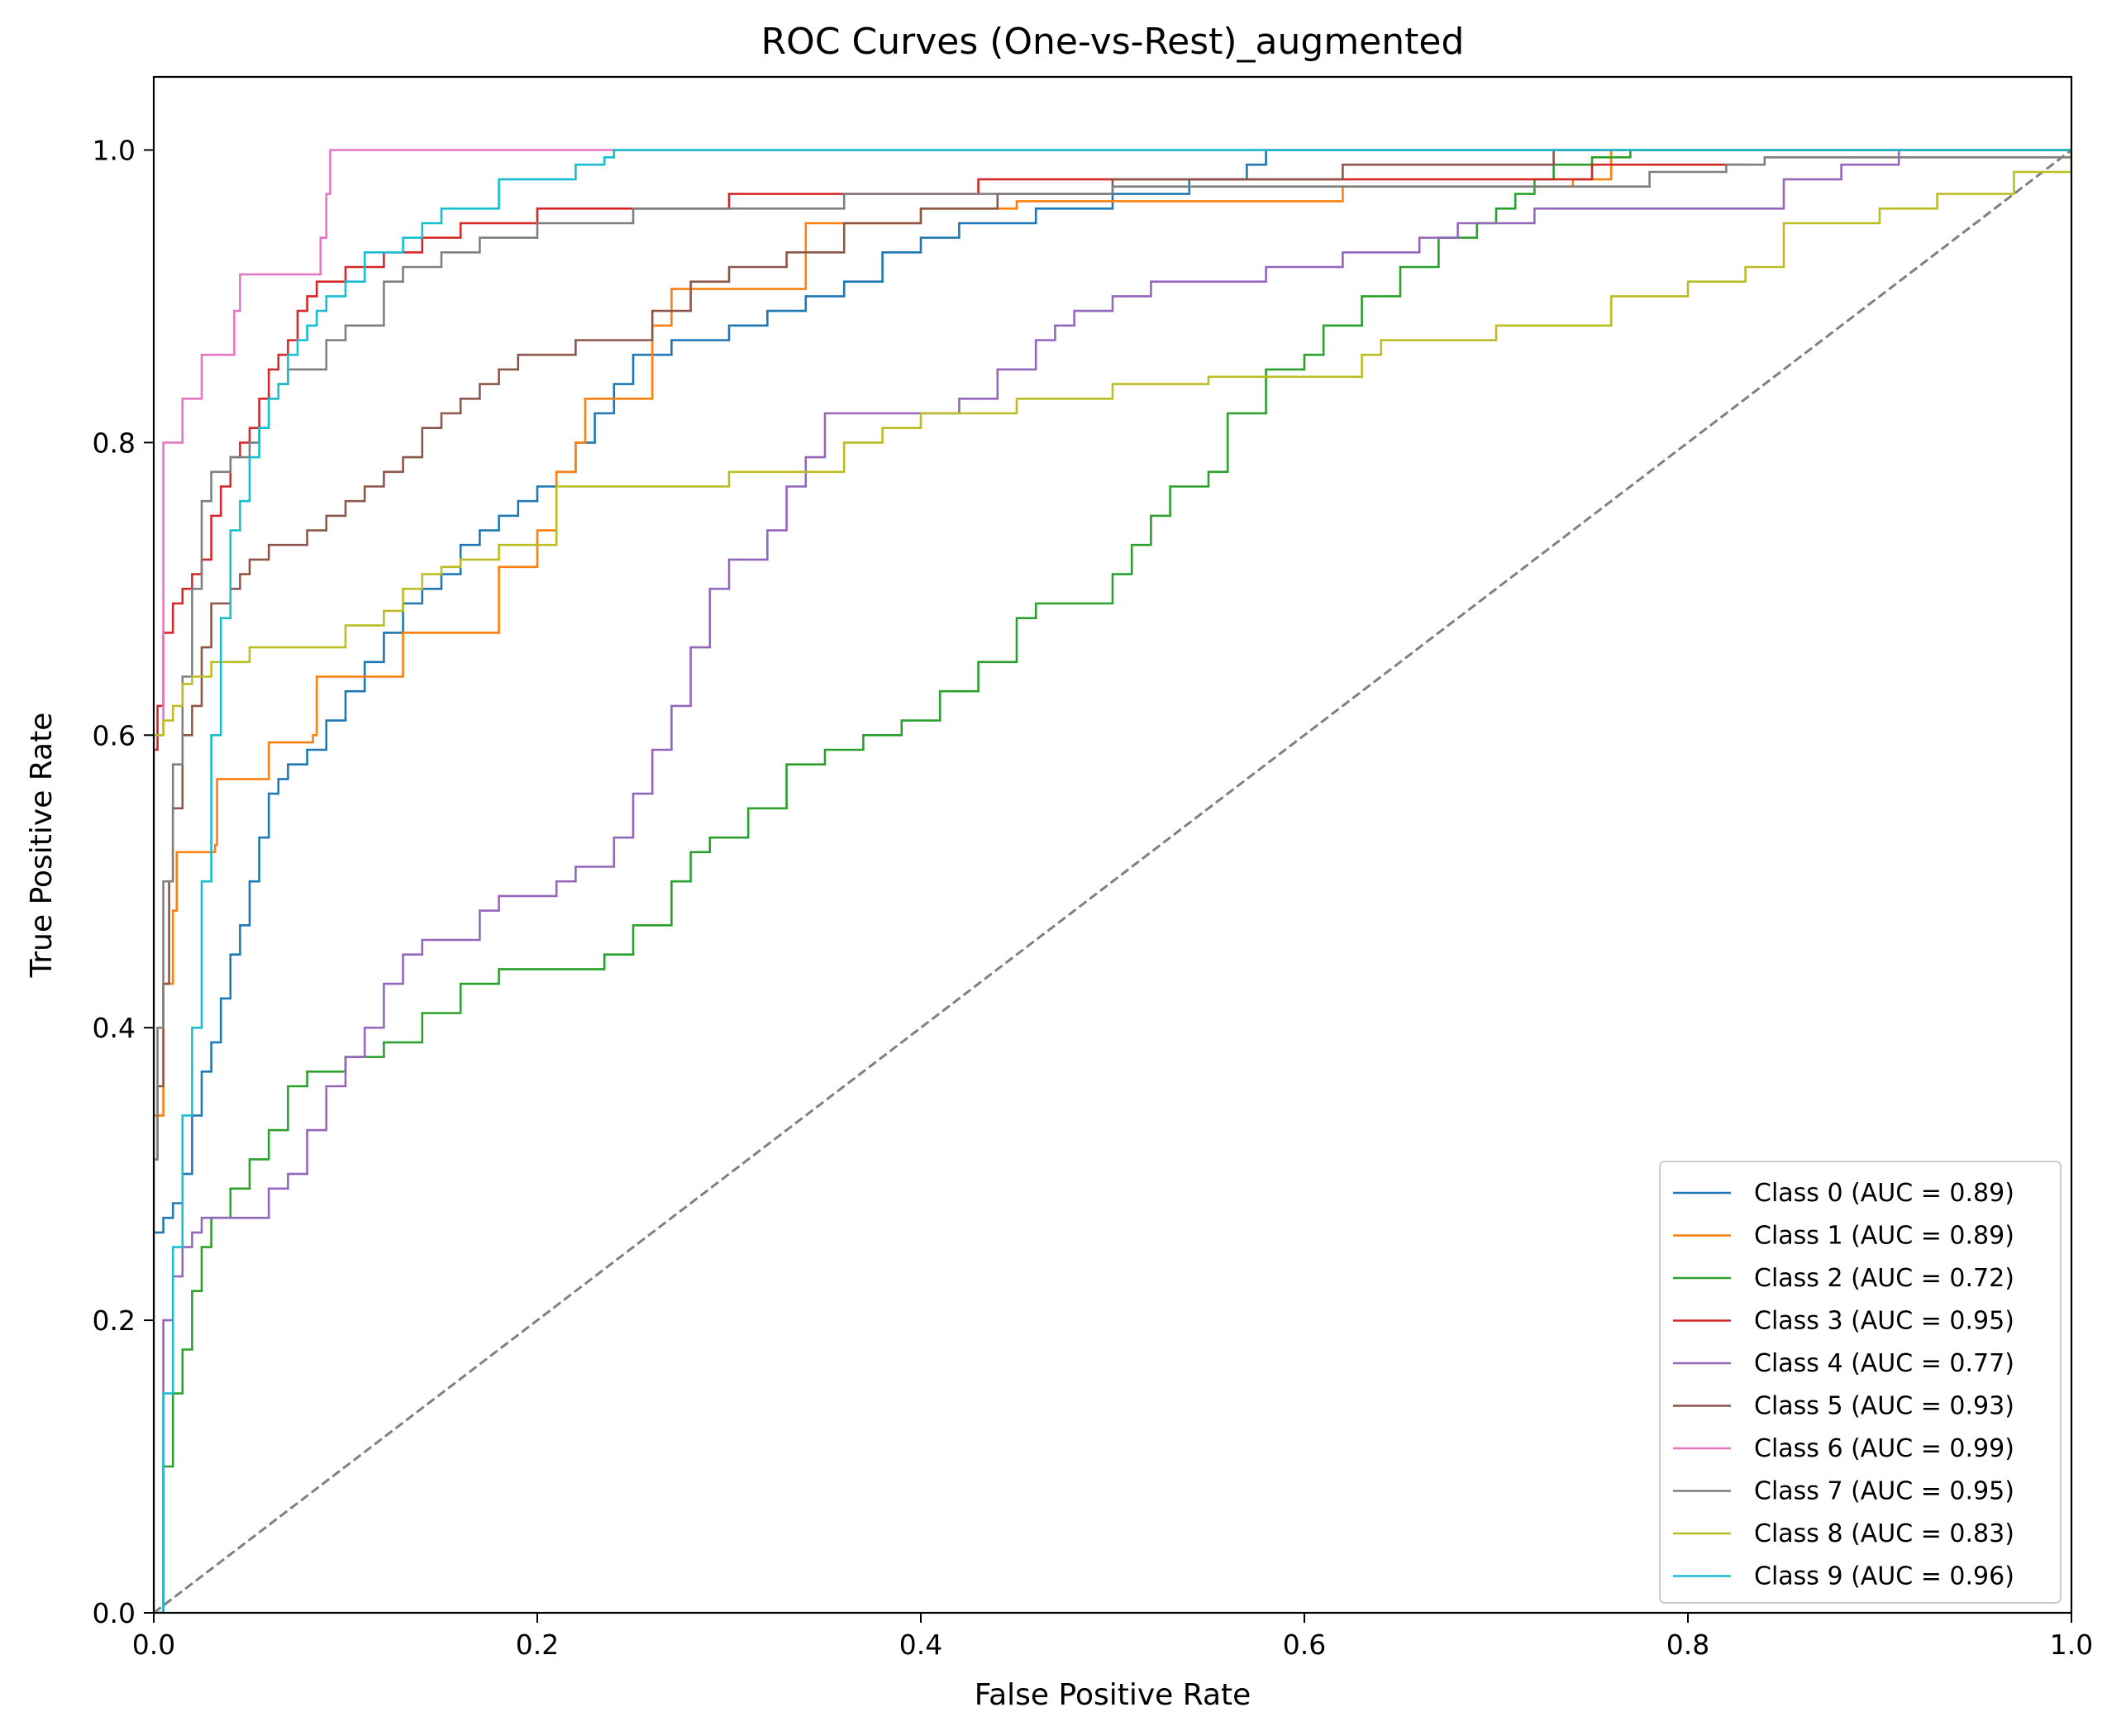 This screenshot has width=2126, height=1736. Describe the element at coordinates (1884, 1448) in the screenshot. I see `legend-label: Class 6 (AUC = 0.99)` at that location.